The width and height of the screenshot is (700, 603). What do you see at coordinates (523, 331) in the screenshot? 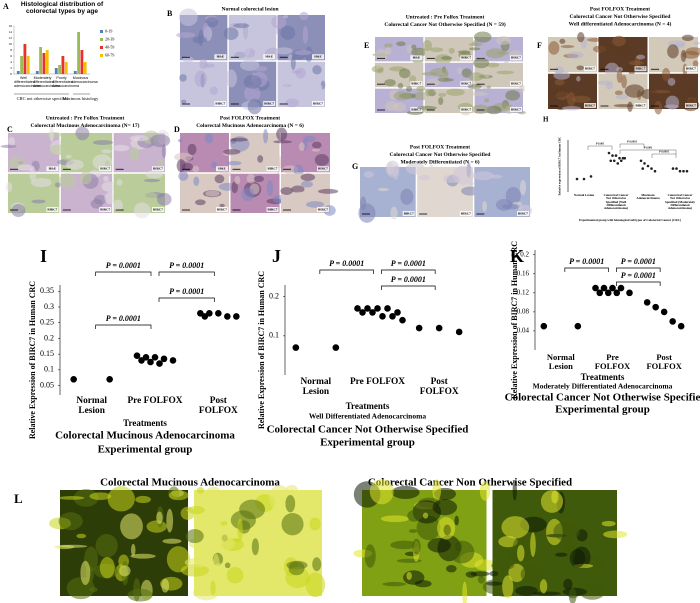
I see `y-tick-label: 0.04` at bounding box center [523, 331].